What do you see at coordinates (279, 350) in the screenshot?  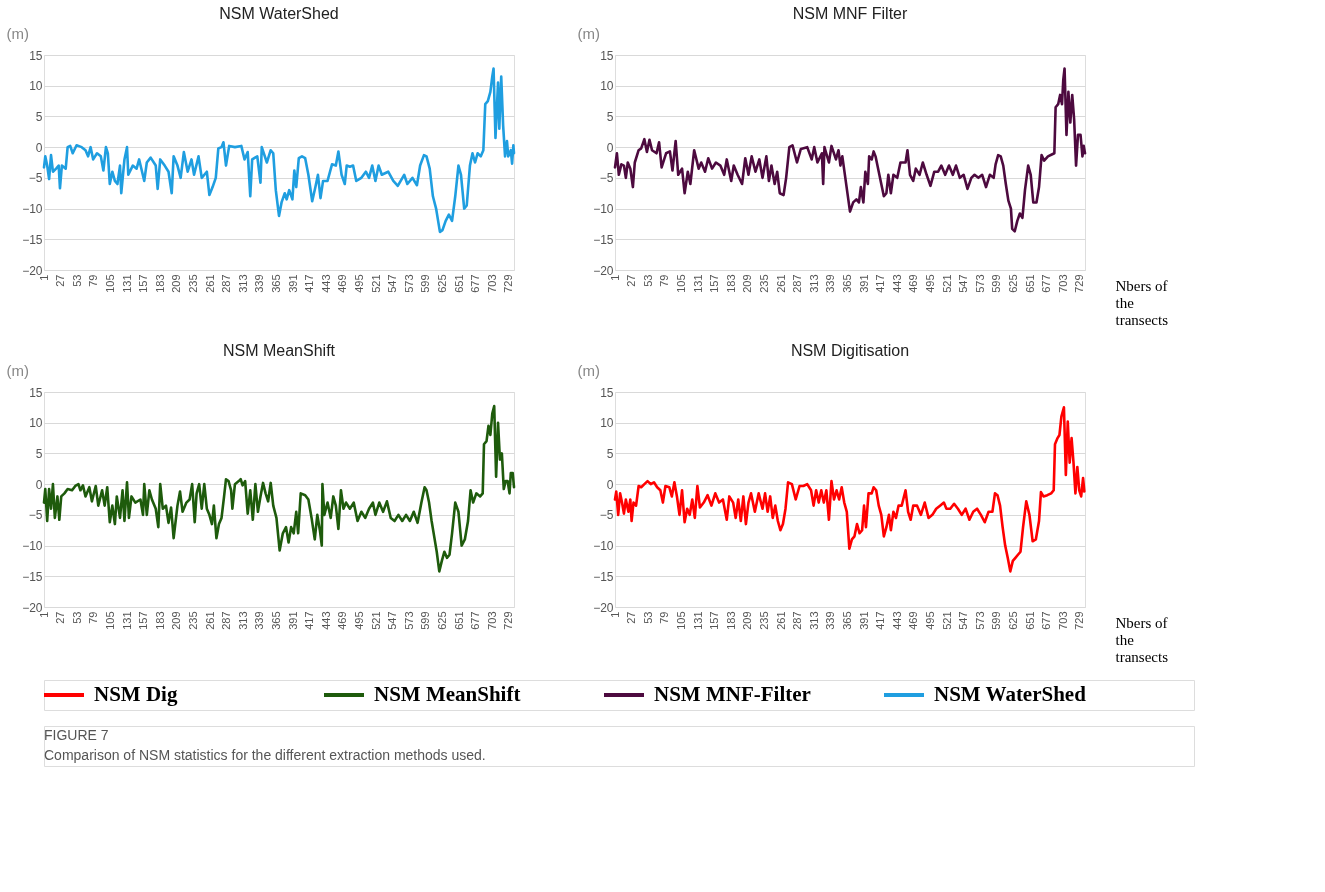 I see `chart-title: NSM MeanShift` at bounding box center [279, 350].